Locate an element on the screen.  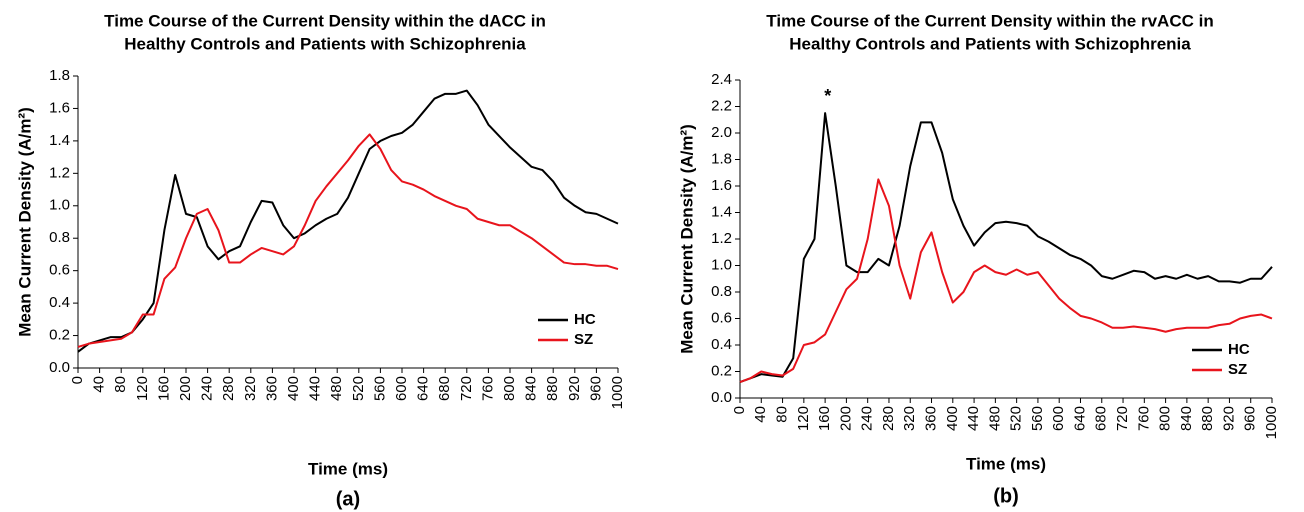
y-tick-label: 2.2 is located at coordinates (721, 105).